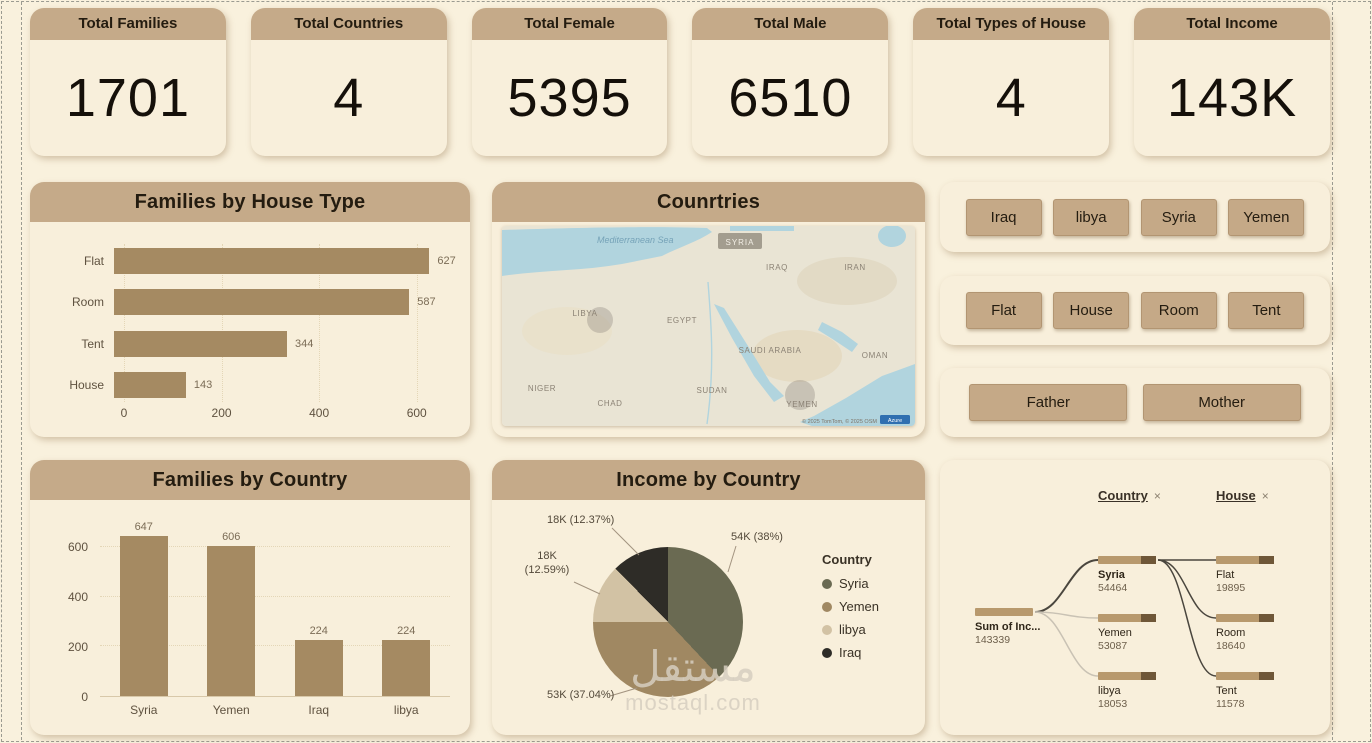  Describe the element at coordinates (1129, 575) in the screenshot. I see `tree-node-syria: Syria 54464` at that location.